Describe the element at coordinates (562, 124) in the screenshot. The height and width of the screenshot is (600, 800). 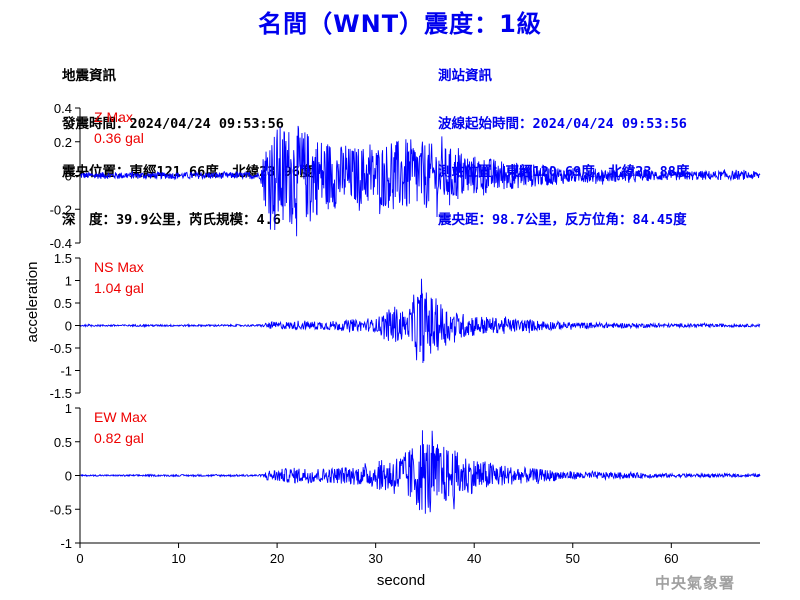
I see `wave-start-time: 波線起始時間：2024/04/24 09:53:56` at that location.